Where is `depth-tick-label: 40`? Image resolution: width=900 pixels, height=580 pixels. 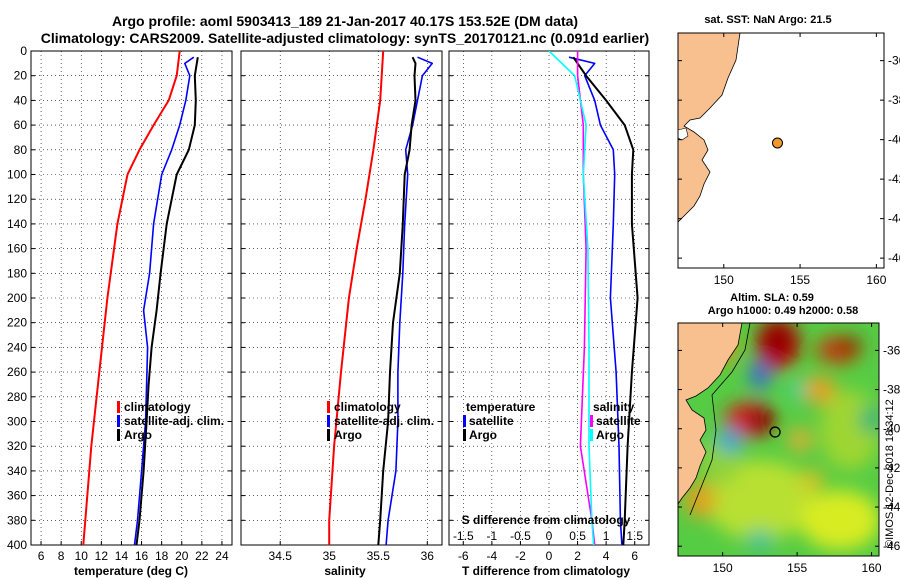 depth-tick-label: 40 is located at coordinates (21, 100).